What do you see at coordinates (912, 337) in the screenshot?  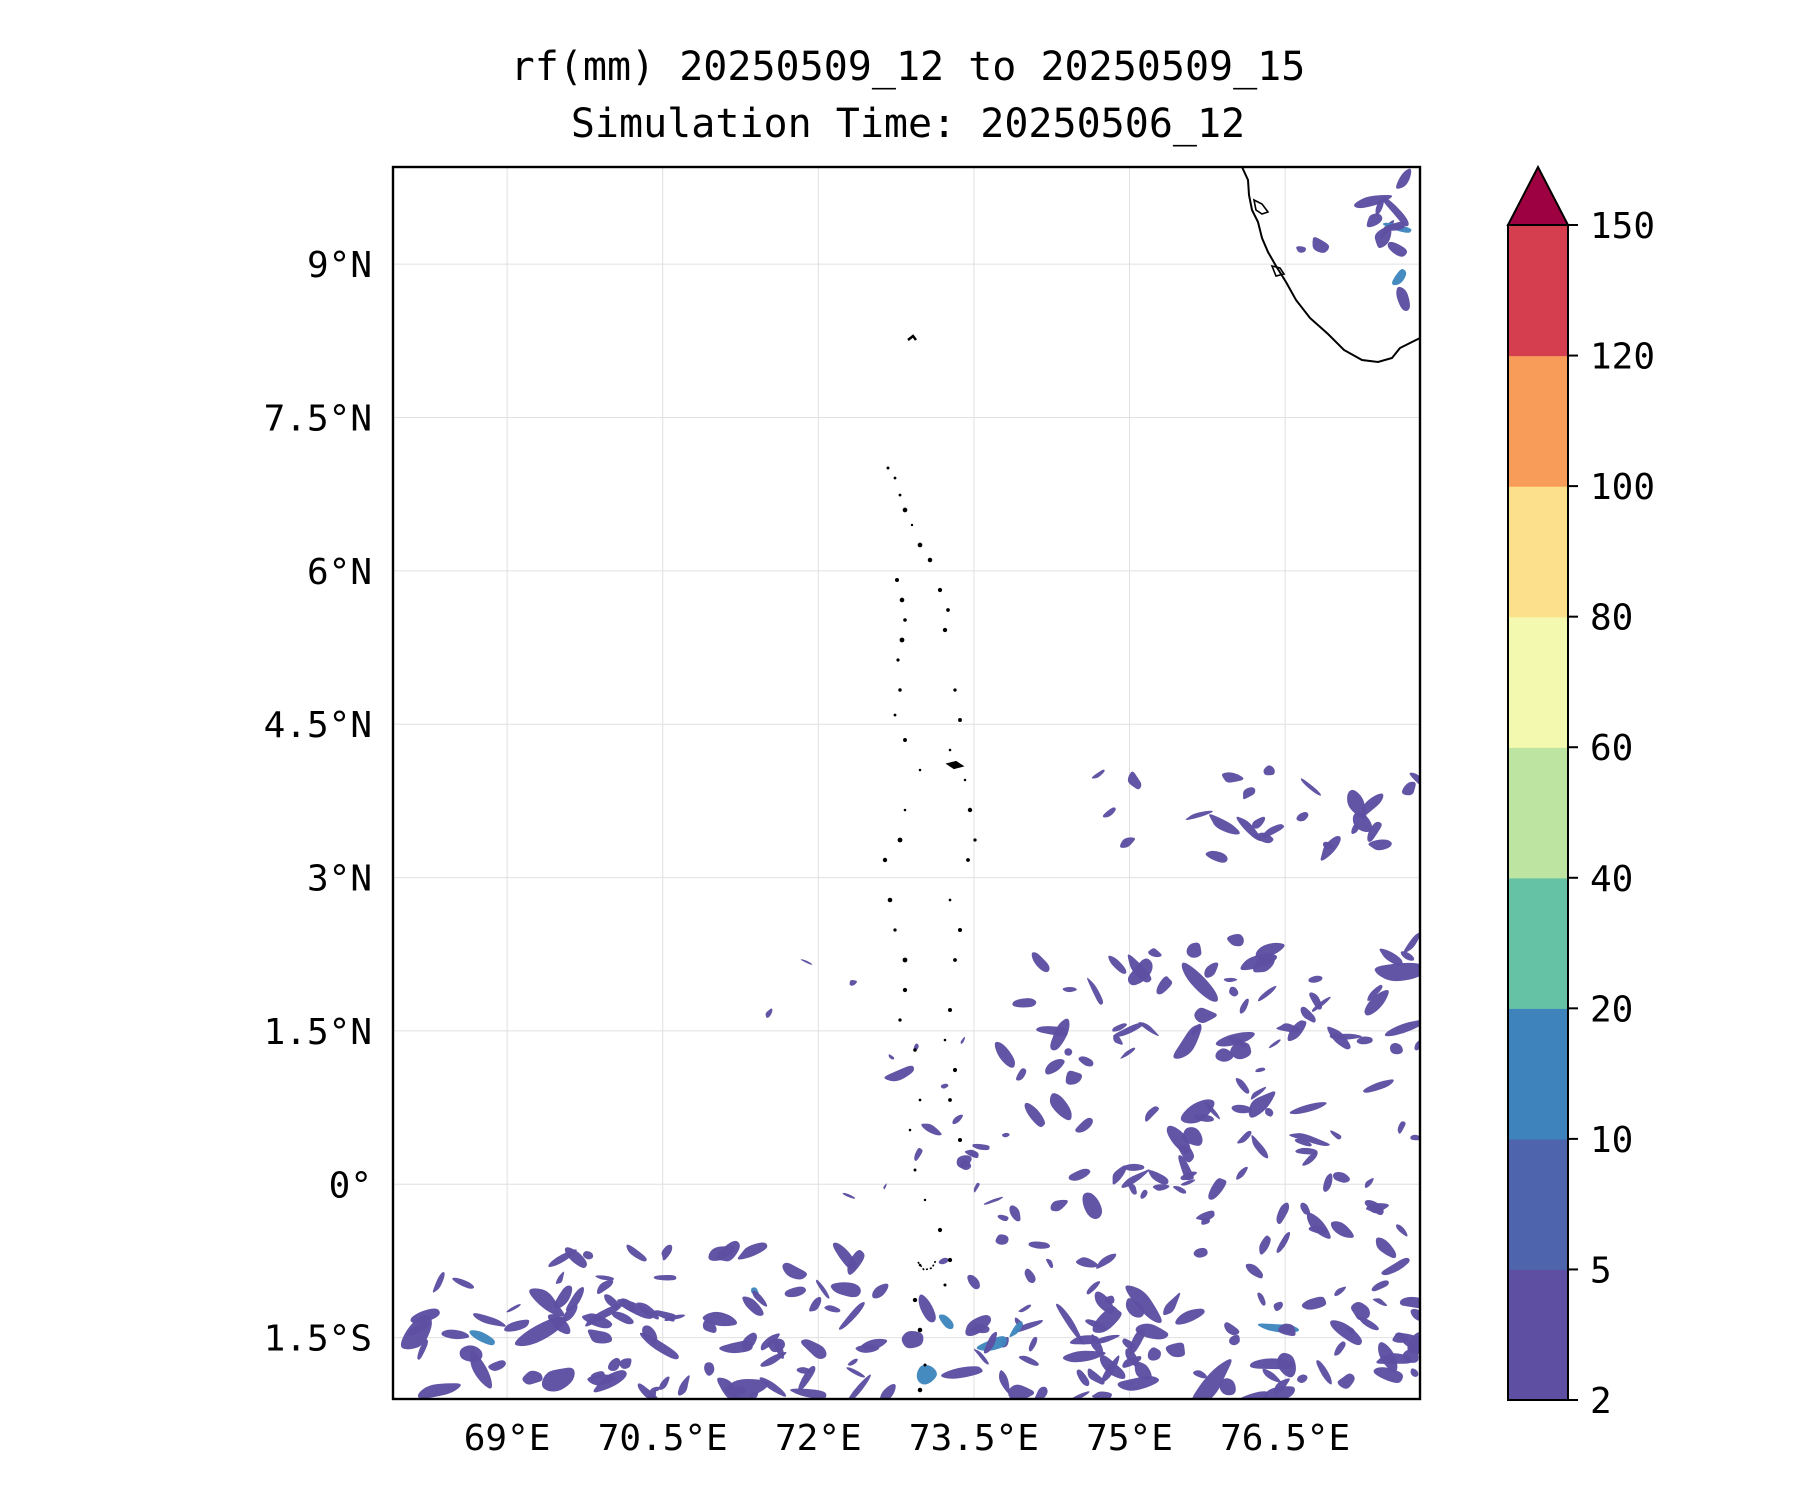 I see `island-minicoy` at bounding box center [912, 337].